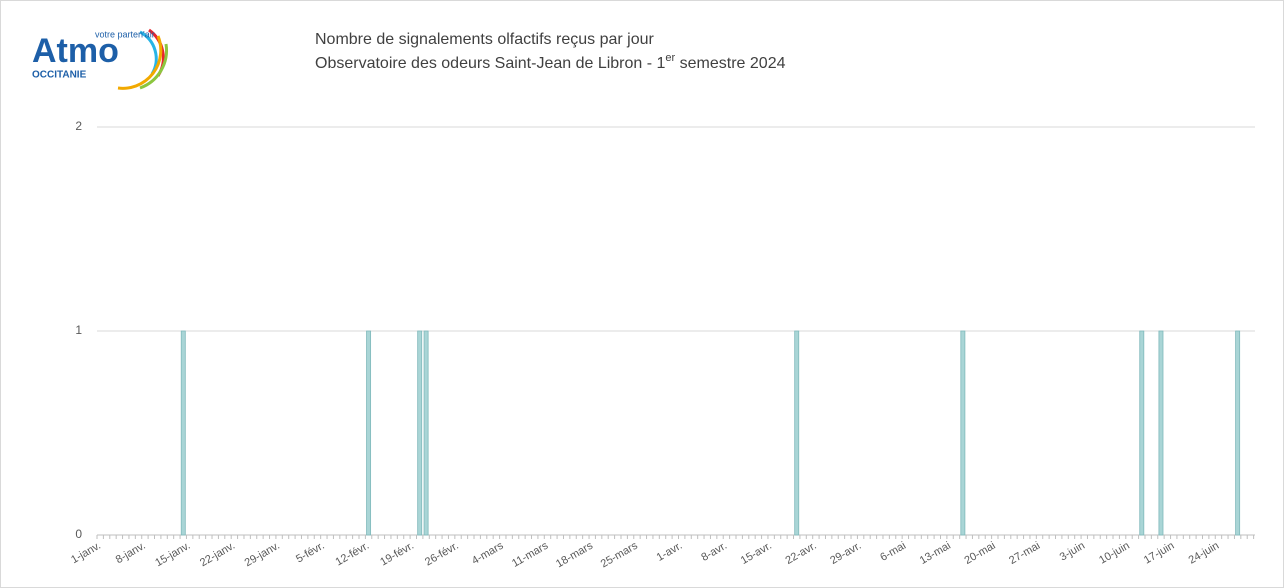  What do you see at coordinates (75, 51) in the screenshot?
I see `logo-name: Atmo` at bounding box center [75, 51].